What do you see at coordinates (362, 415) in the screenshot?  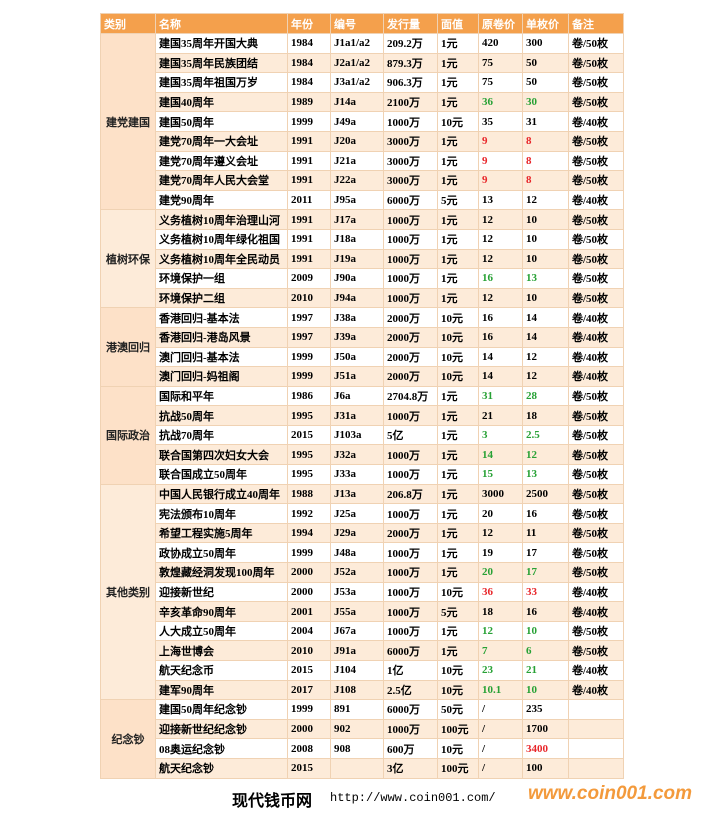 I see `table-row: 抗战50周年 1995 J31a 1000万 1元 21 18 卷/50枚` at bounding box center [362, 415].